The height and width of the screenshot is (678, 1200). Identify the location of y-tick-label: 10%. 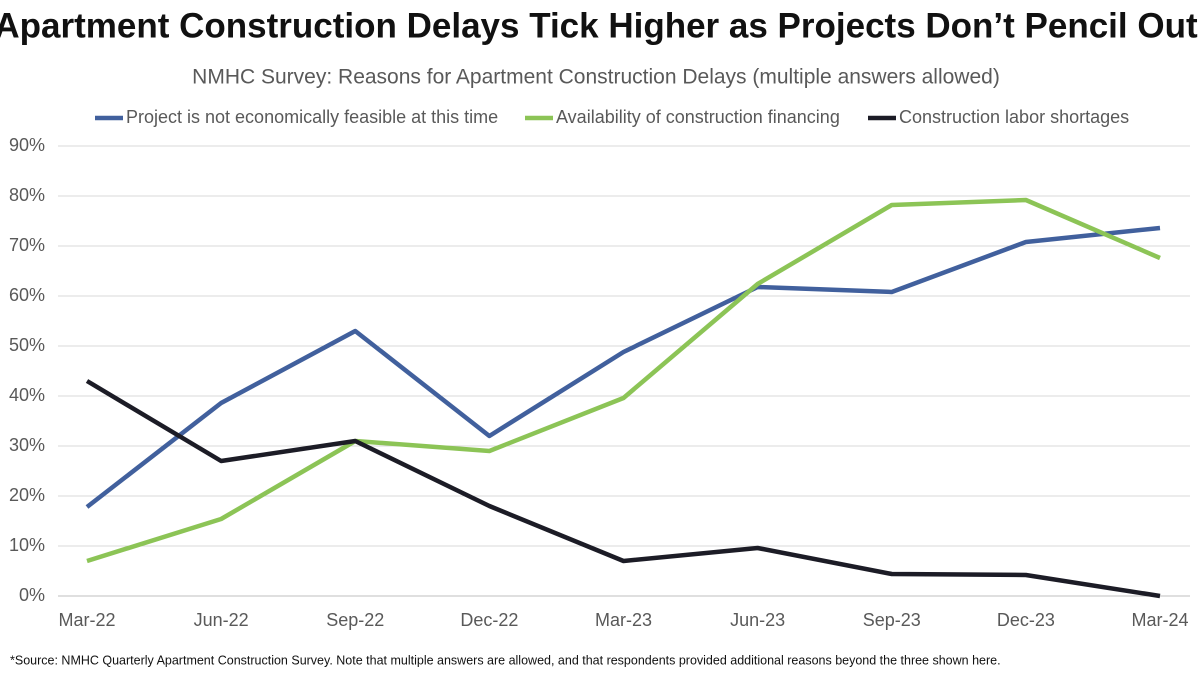
(27, 545).